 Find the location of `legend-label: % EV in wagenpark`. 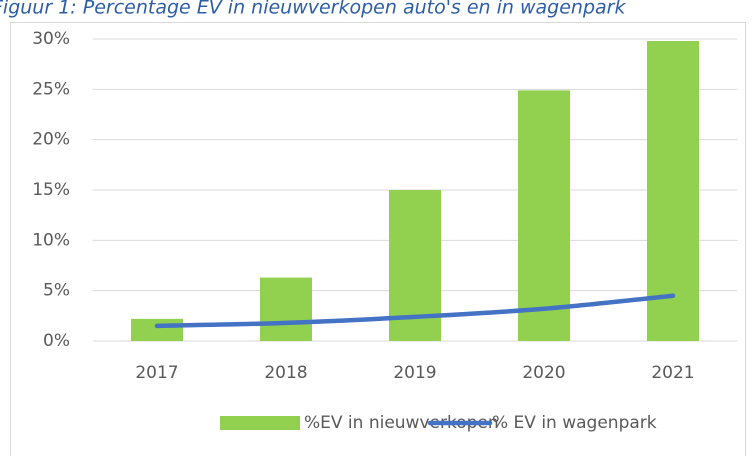

legend-label: % EV in wagenpark is located at coordinates (574, 423).